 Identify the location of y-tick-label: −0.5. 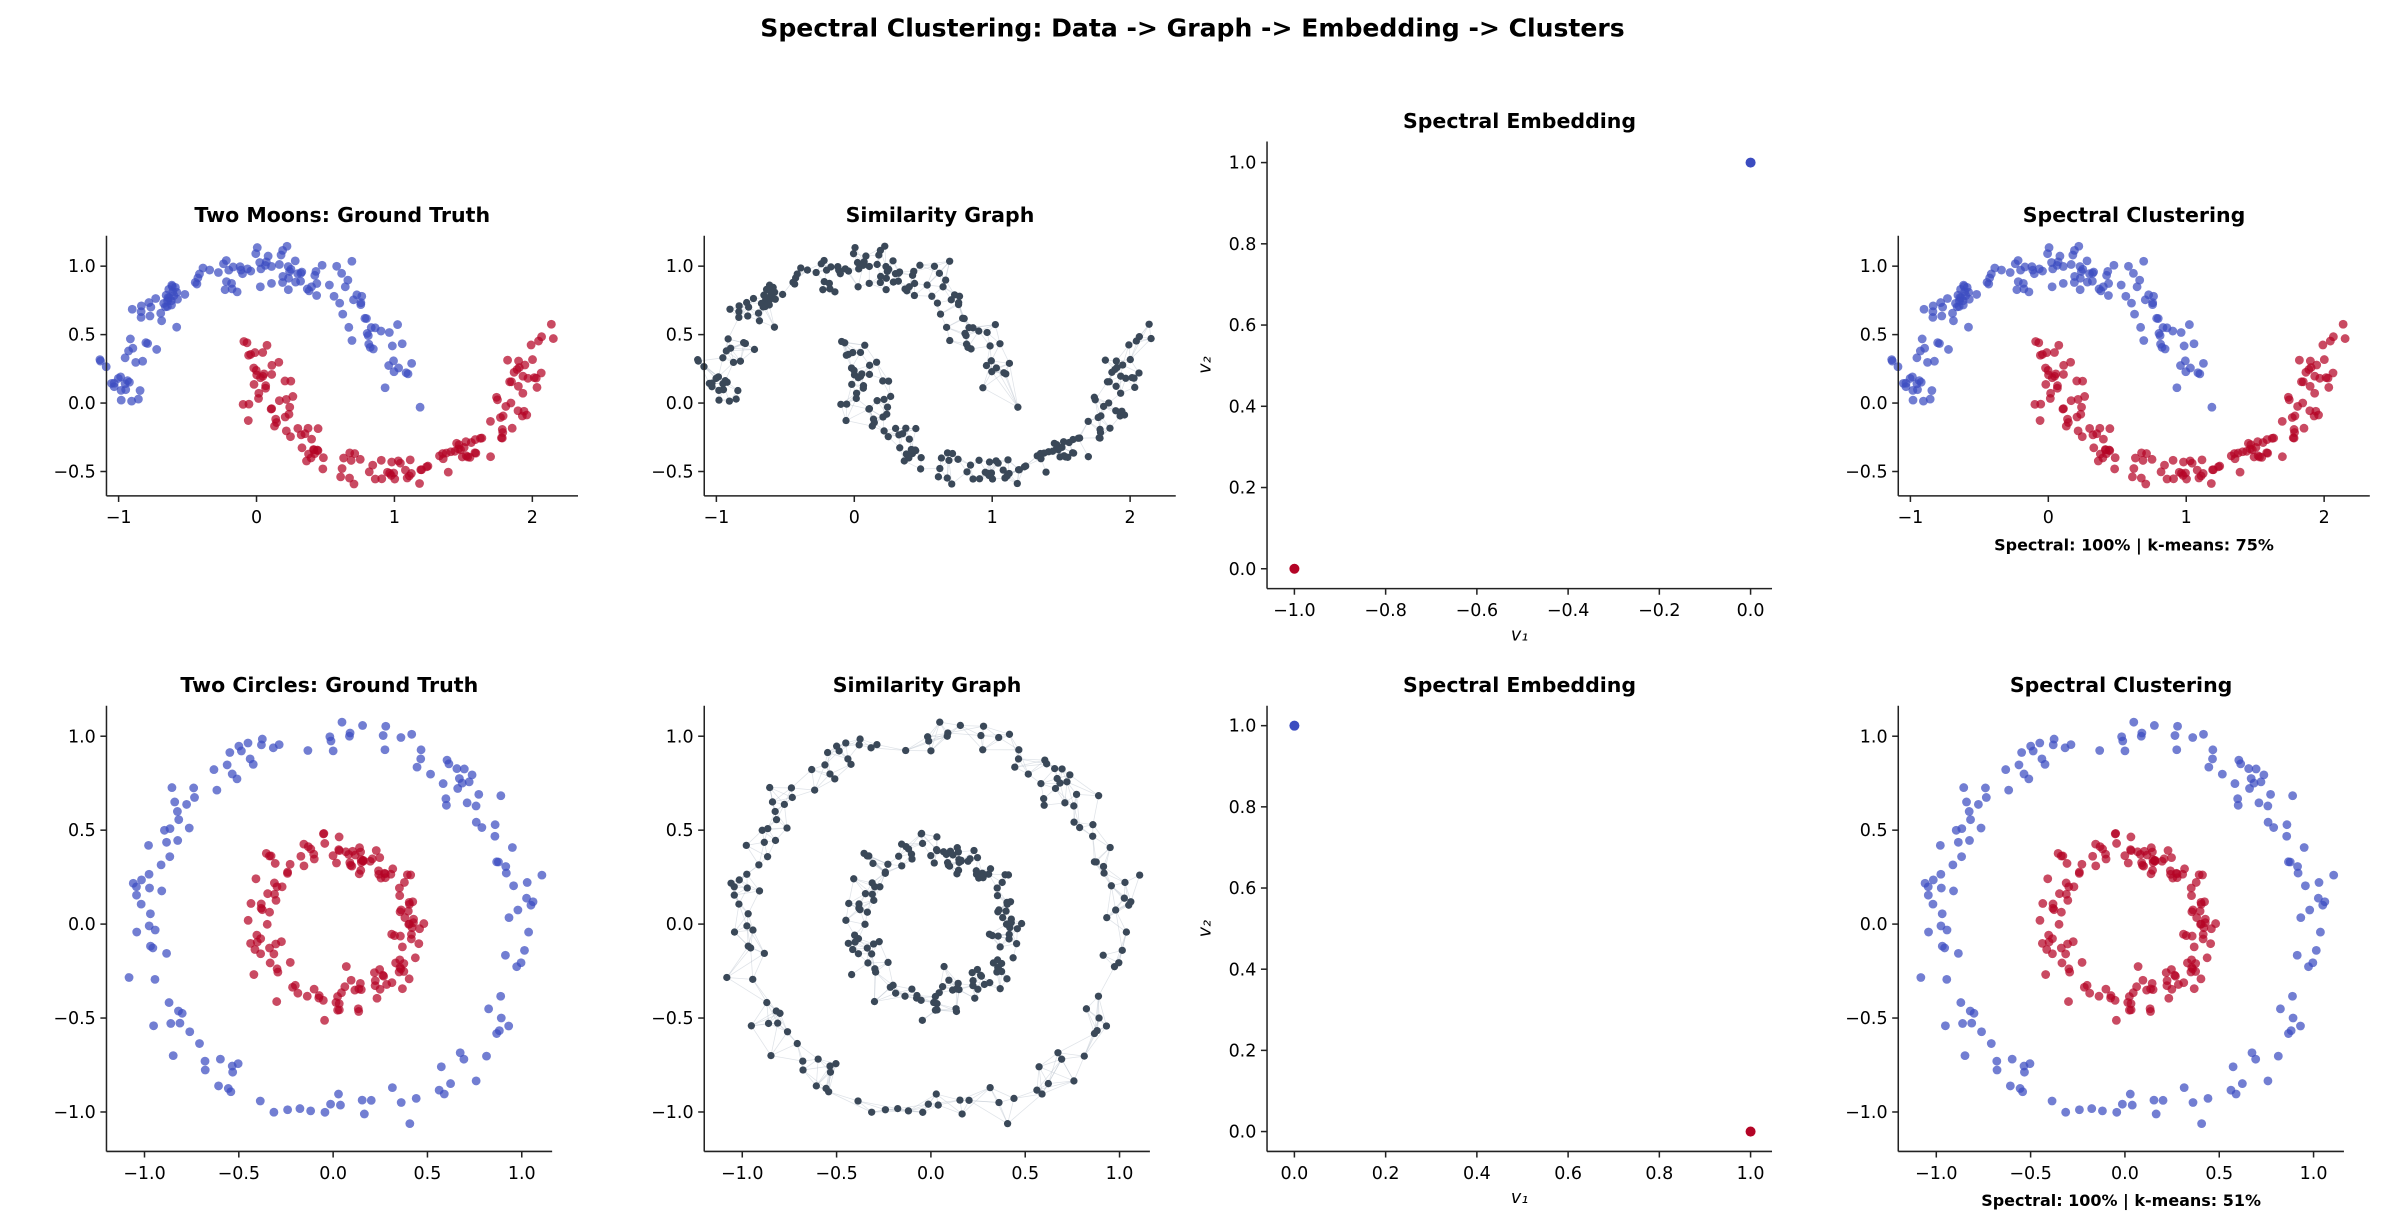
(1866, 1019).